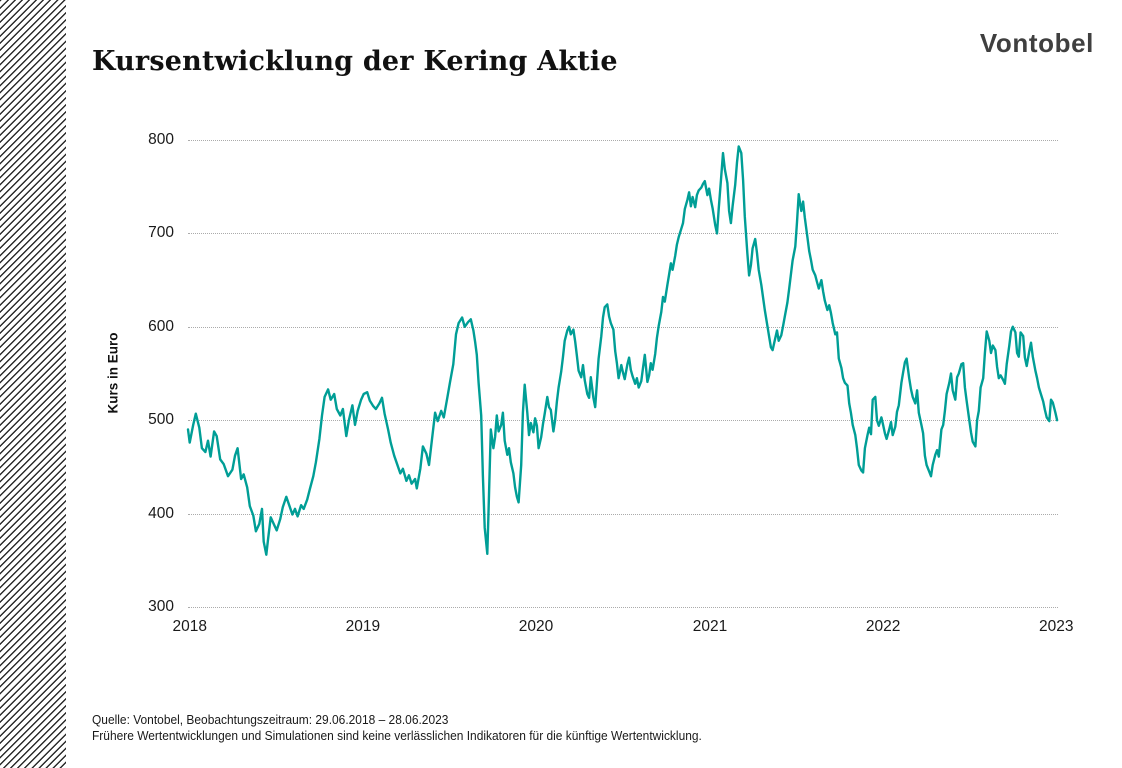 Image resolution: width=1122 pixels, height=768 pixels. I want to click on hatch-decoration, so click(33, 384).